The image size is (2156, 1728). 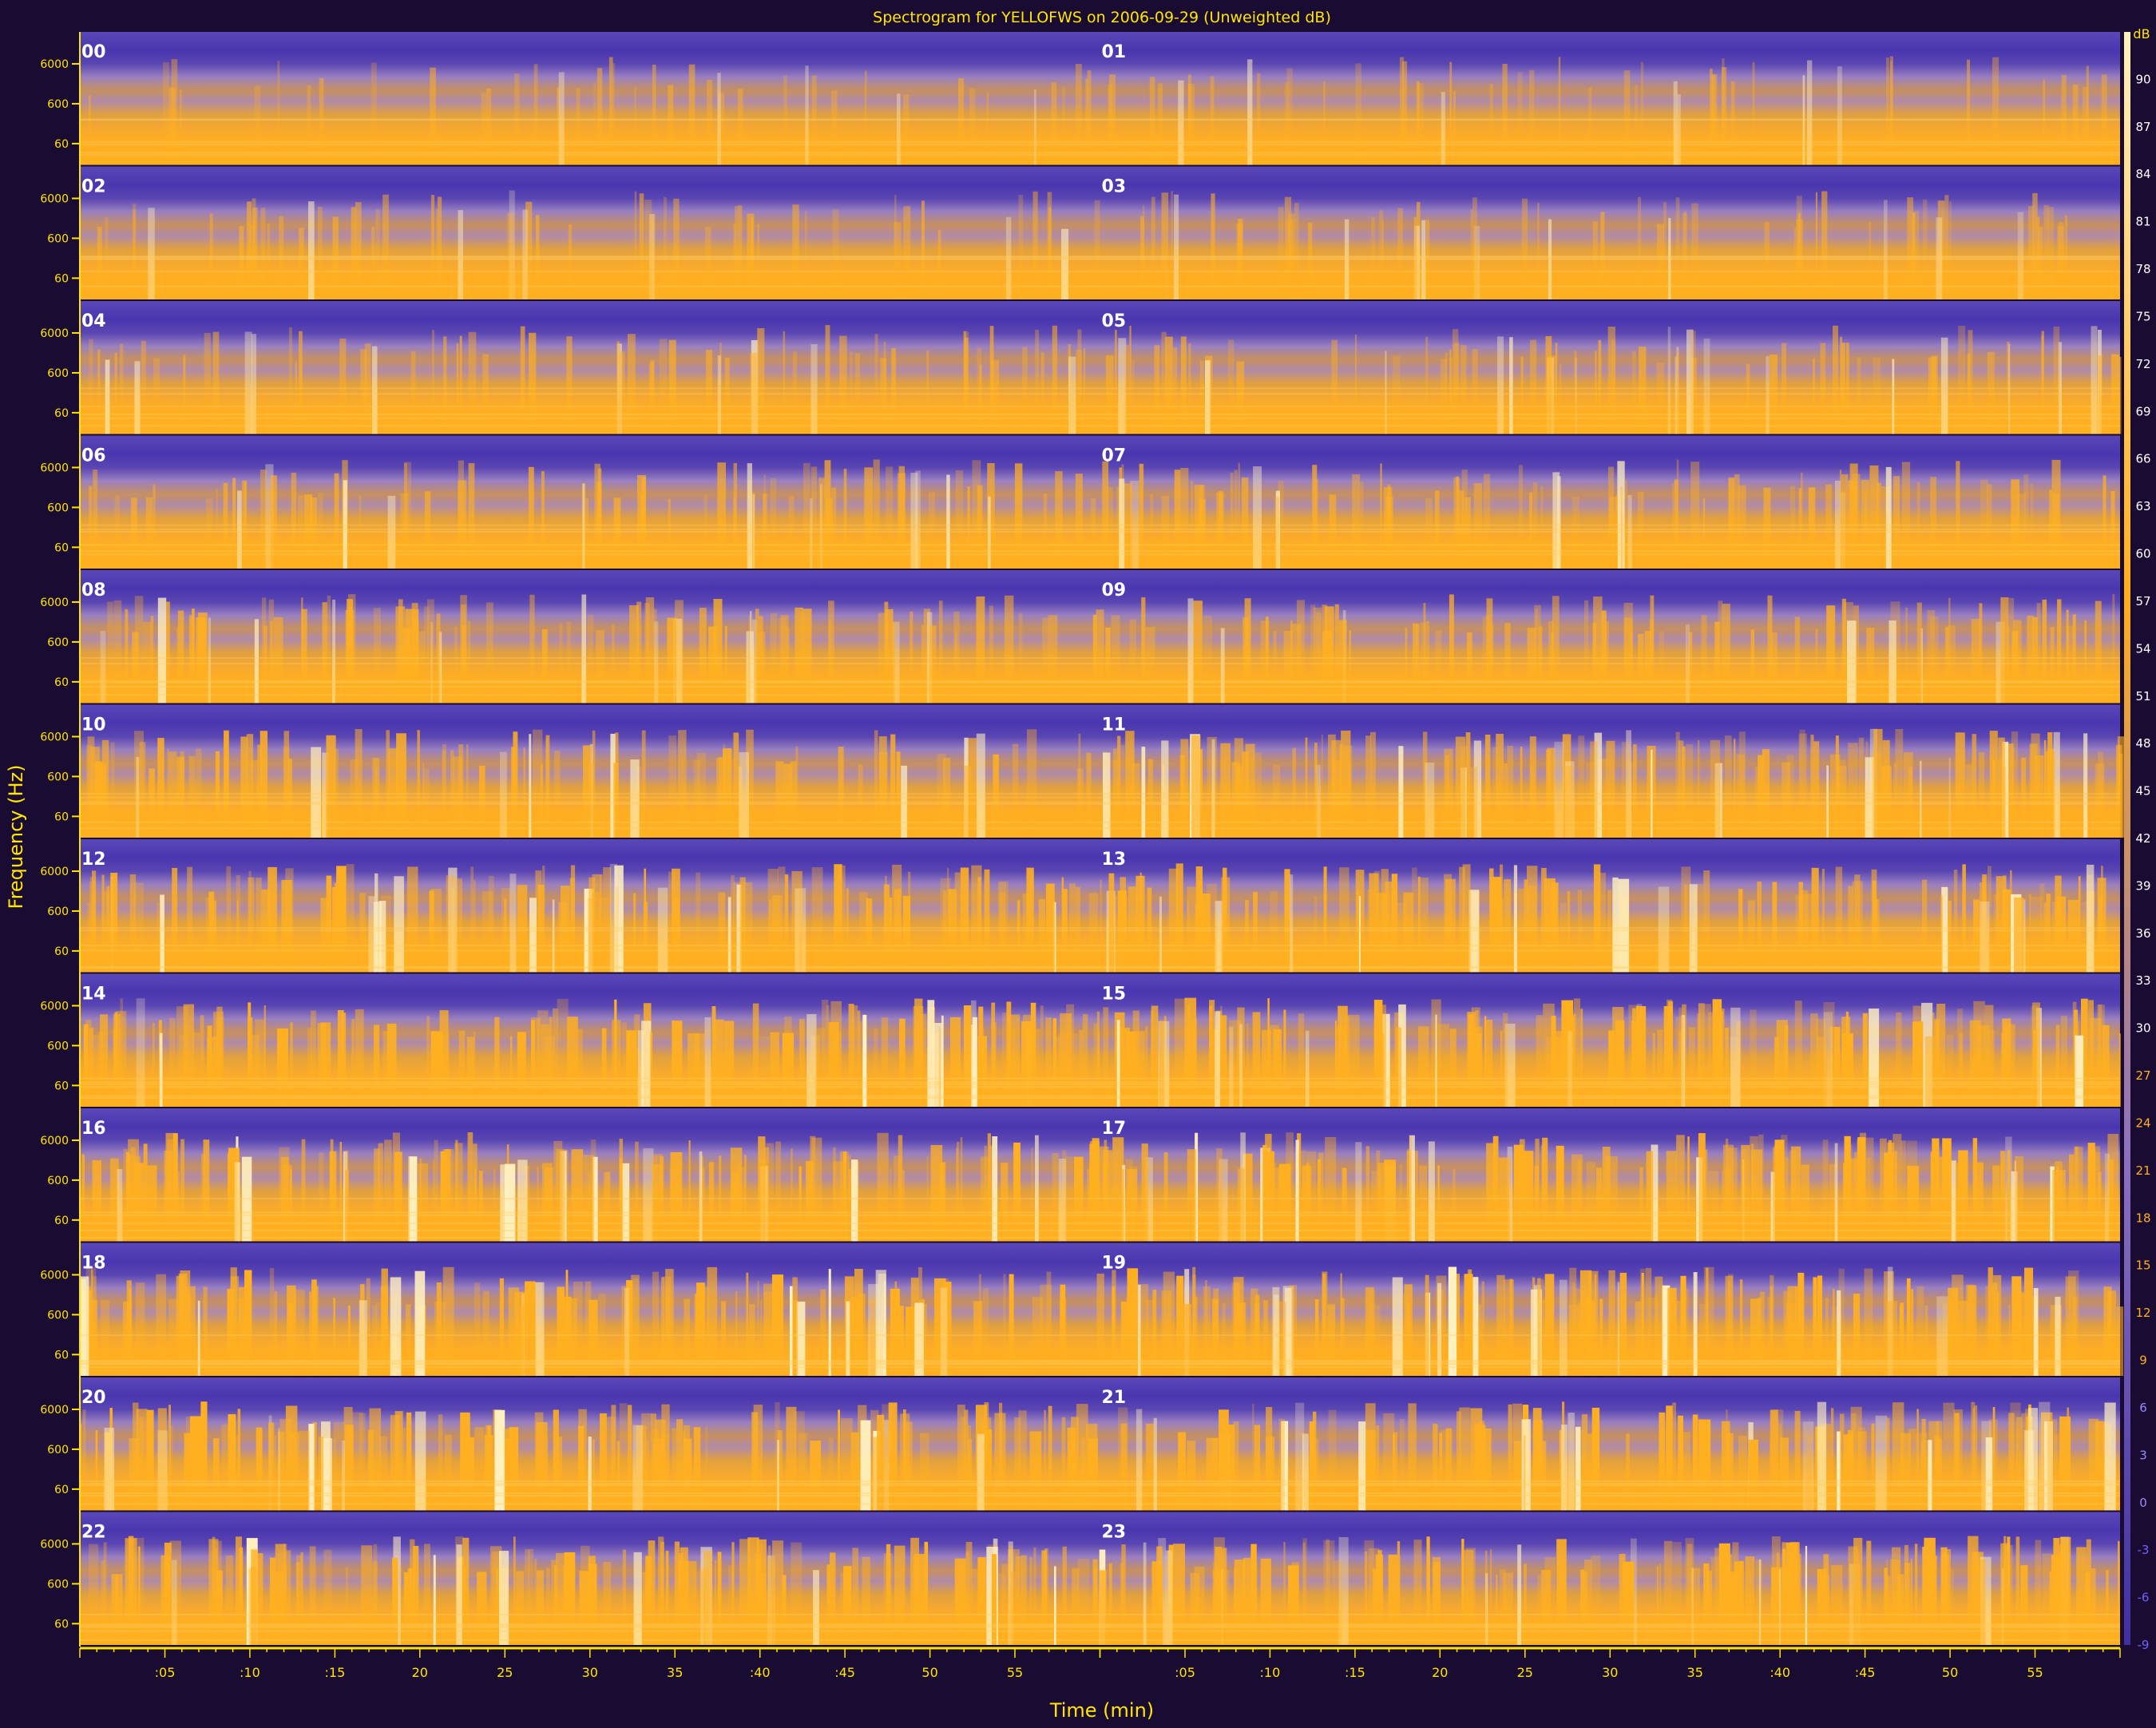 I want to click on hour-label: 22, so click(x=93, y=1533).